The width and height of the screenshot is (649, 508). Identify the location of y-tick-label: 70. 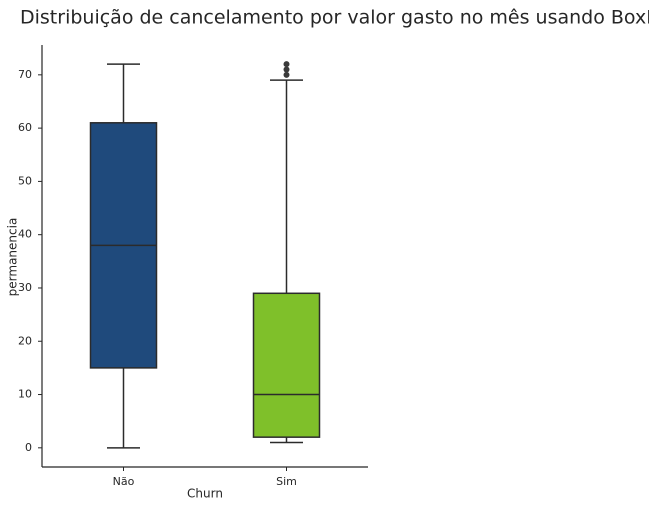
(25, 74).